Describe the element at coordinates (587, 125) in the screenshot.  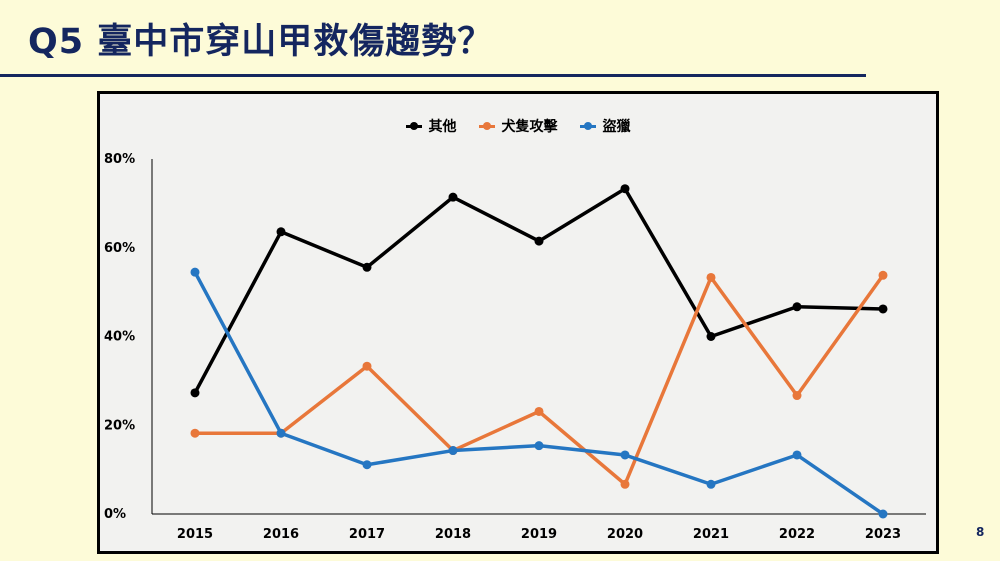
I see `legend-swatch-poaching` at that location.